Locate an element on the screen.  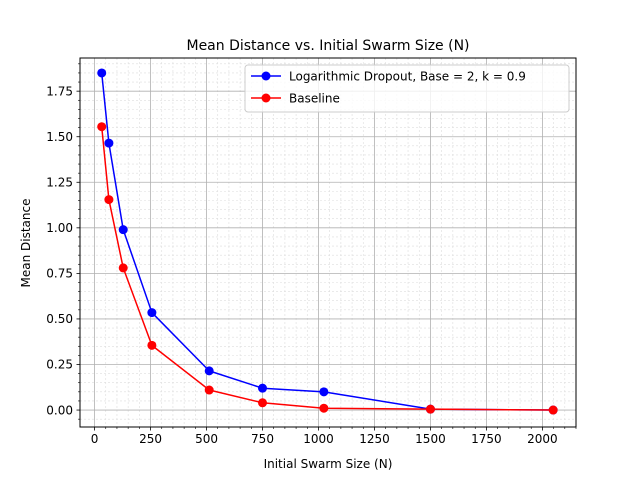
x-tick-label: 500 is located at coordinates (206, 439).